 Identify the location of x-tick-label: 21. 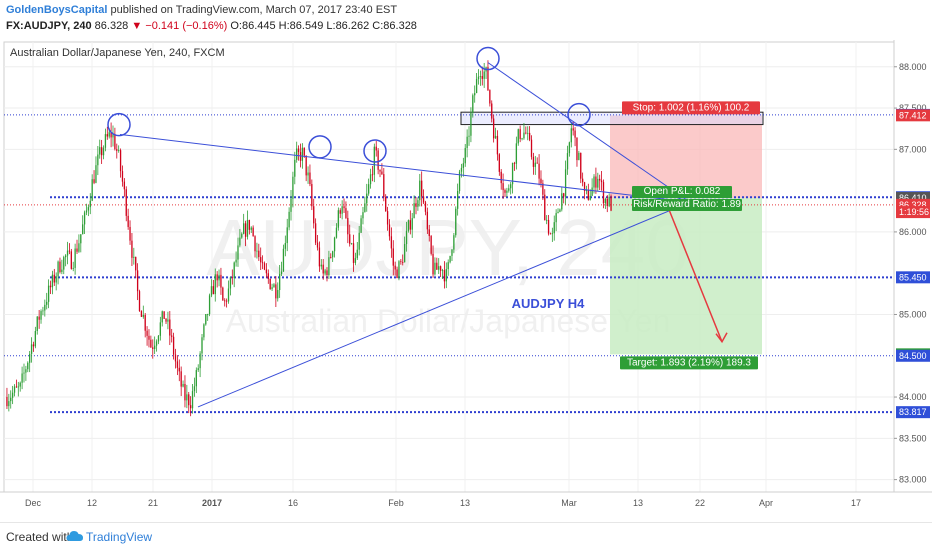
(153, 503).